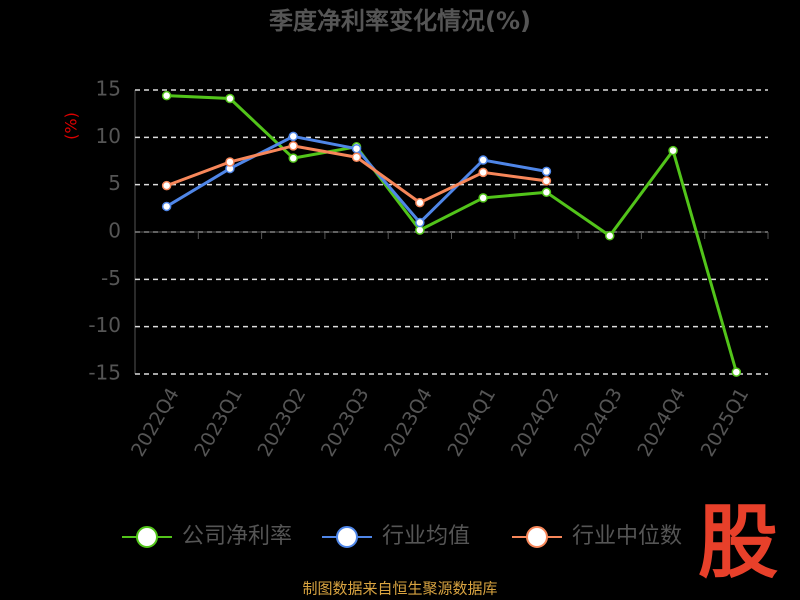 The width and height of the screenshot is (800, 600). Describe the element at coordinates (114, 231) in the screenshot. I see `y-tick-label: 0` at that location.